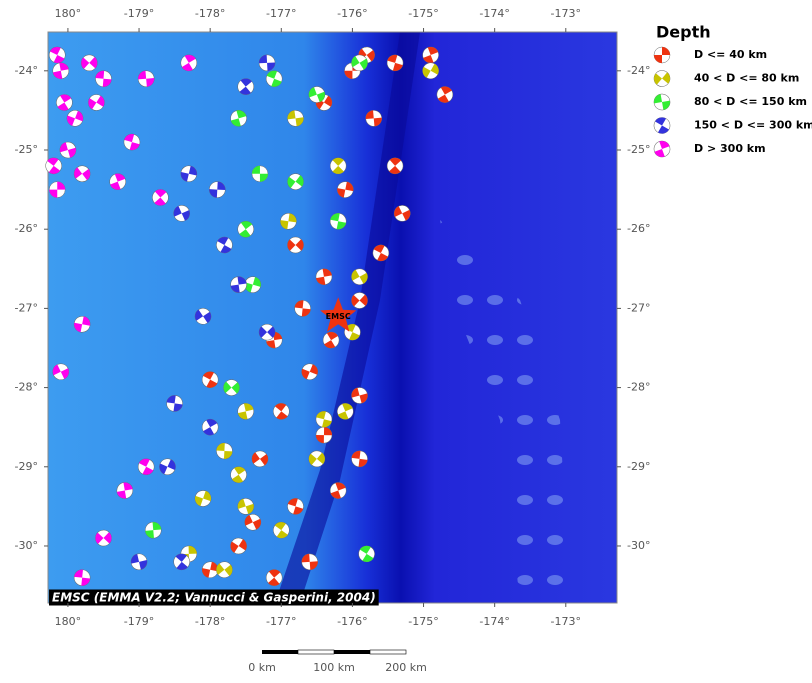 The width and height of the screenshot is (812, 683). I want to click on legend-label: 80 < D <= 150 km, so click(750, 101).